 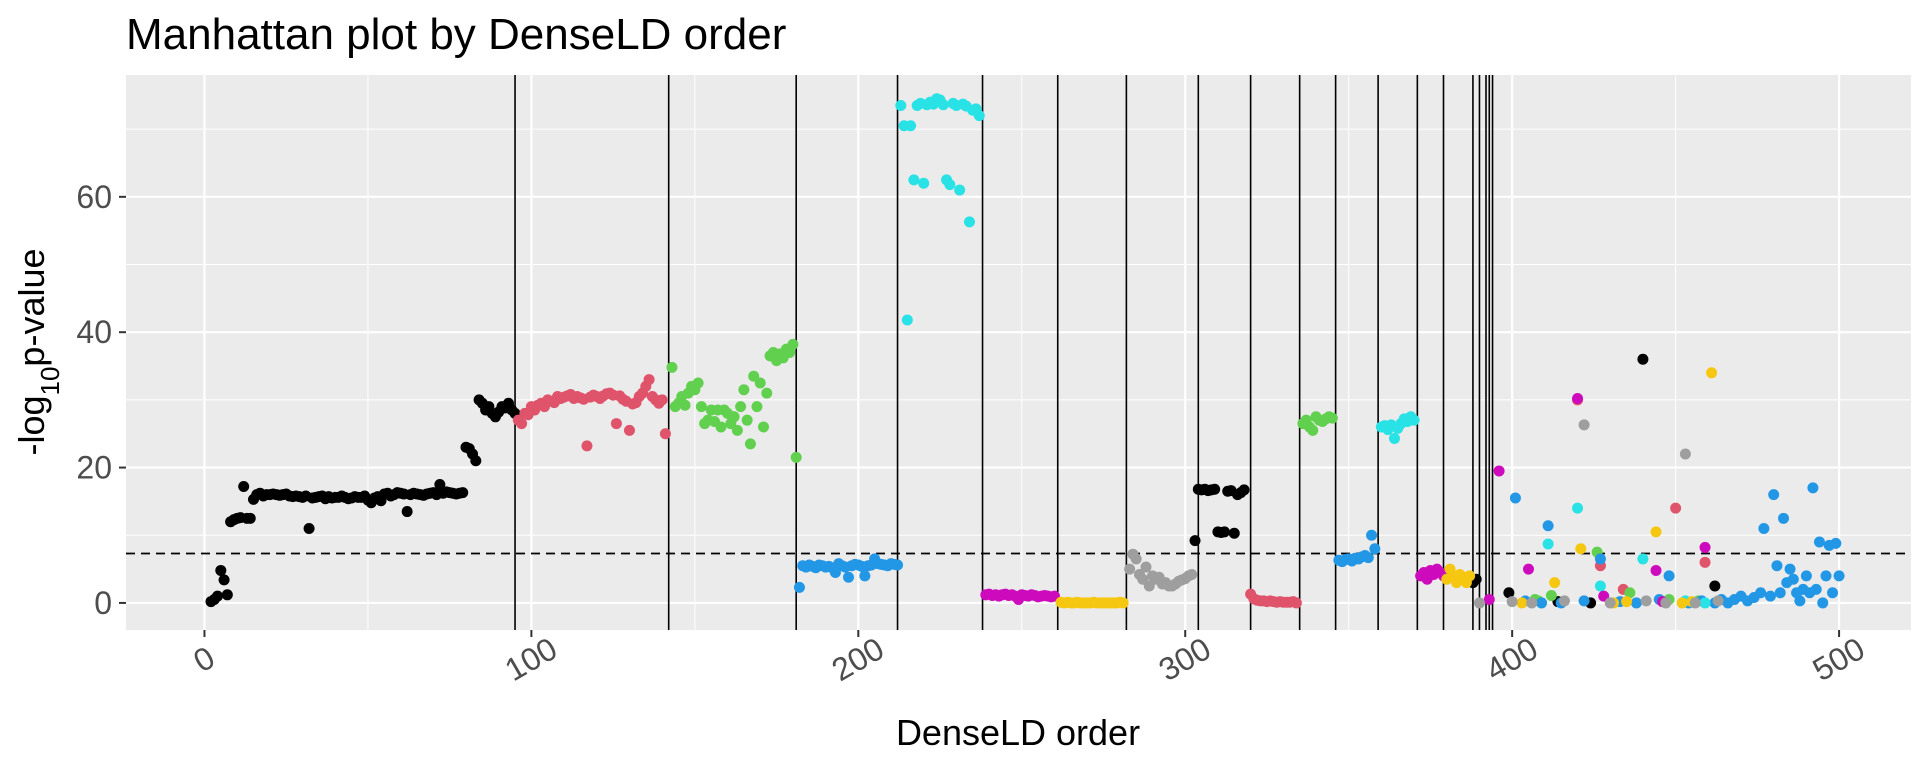 What do you see at coordinates (858, 659) in the screenshot?
I see `x-tick-label: 200` at bounding box center [858, 659].